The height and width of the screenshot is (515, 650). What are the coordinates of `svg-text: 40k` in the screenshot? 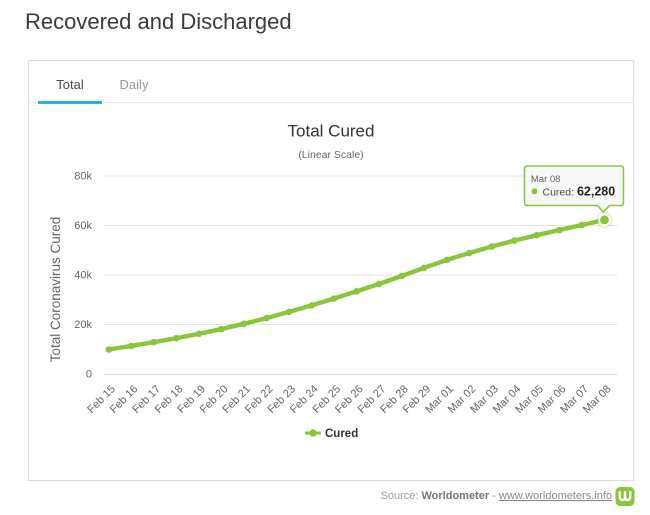 It's located at (83, 276).